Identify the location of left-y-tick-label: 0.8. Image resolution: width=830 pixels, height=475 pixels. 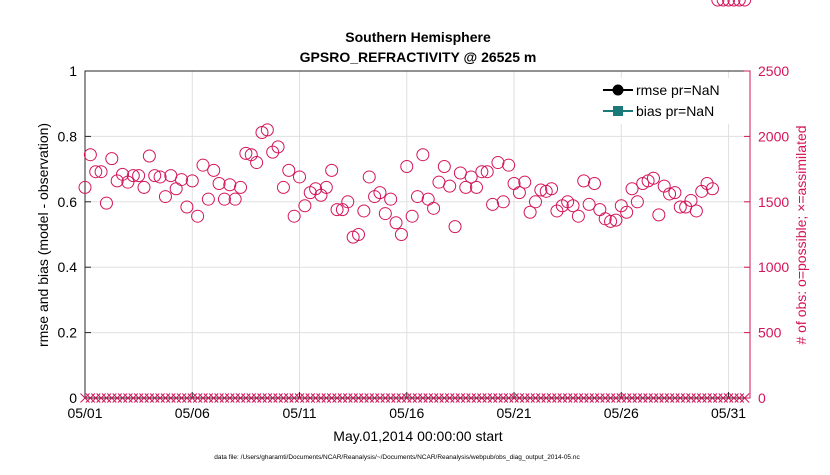
(68, 136).